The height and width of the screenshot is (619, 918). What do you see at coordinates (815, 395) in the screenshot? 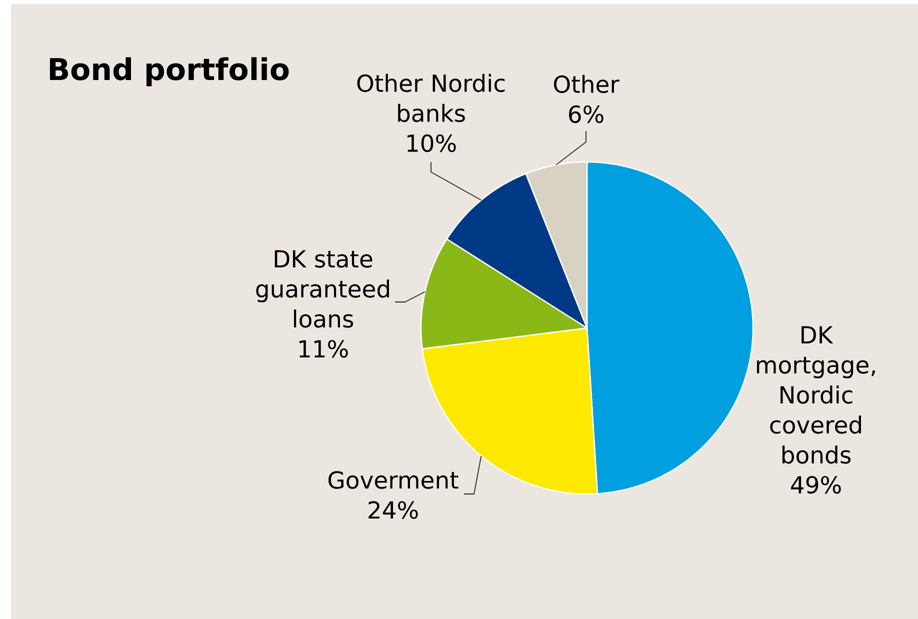
I see `slice-label: DK mortgage, Nordic covered bonds` at bounding box center [815, 395].